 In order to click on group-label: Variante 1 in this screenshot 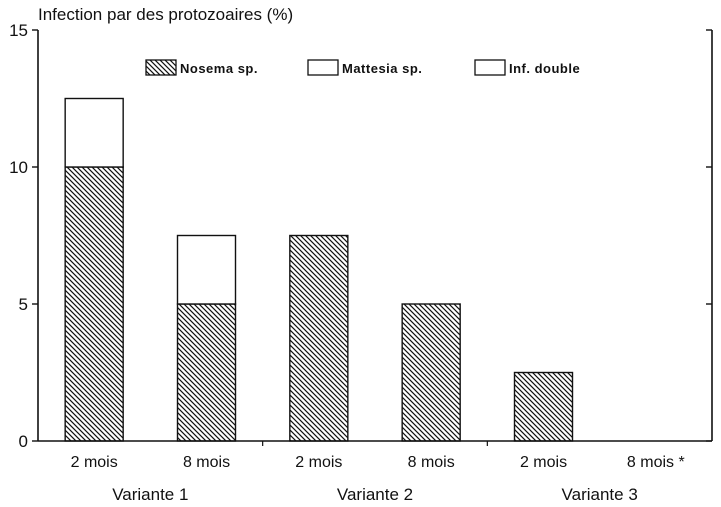, I will do `click(150, 494)`.